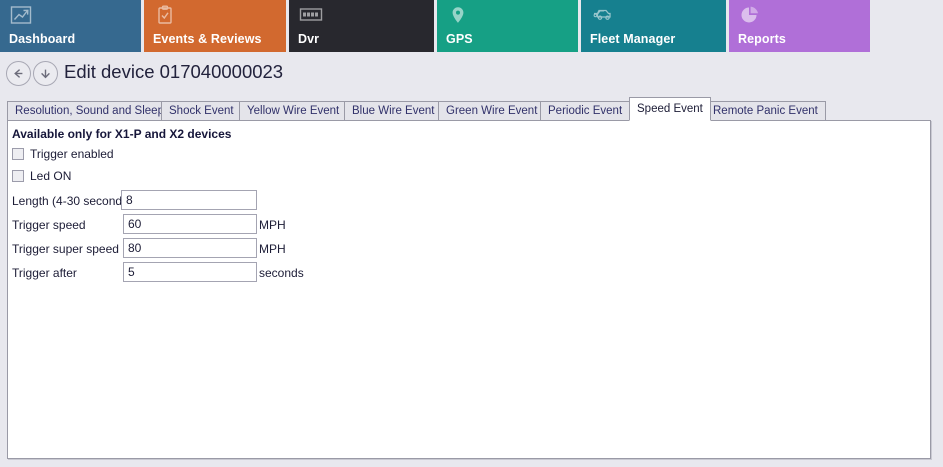  I want to click on checkbox-led-on, so click(18, 176).